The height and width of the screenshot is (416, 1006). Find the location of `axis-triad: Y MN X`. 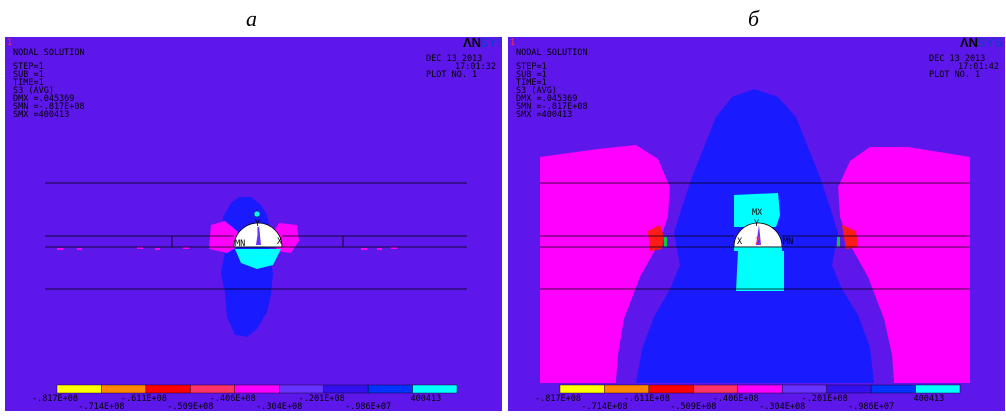

axis-triad: Y MN X is located at coordinates (259, 234).